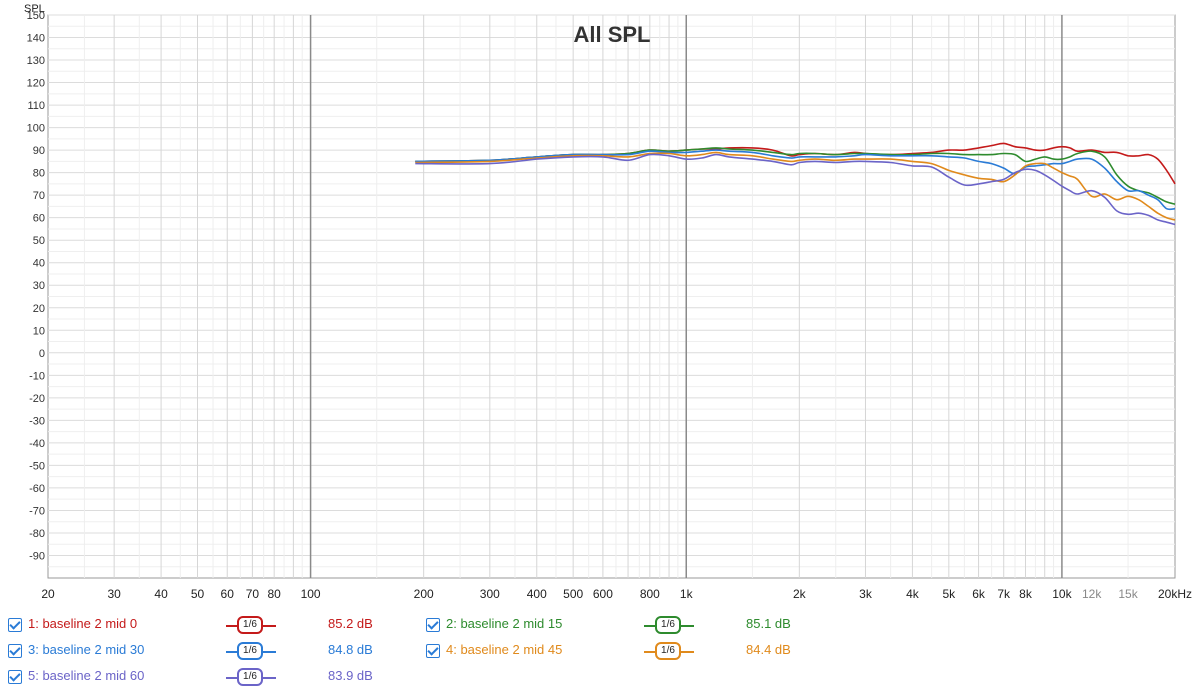 This screenshot has height=691, width=1200. I want to click on x-tick-label: 200, so click(424, 594).